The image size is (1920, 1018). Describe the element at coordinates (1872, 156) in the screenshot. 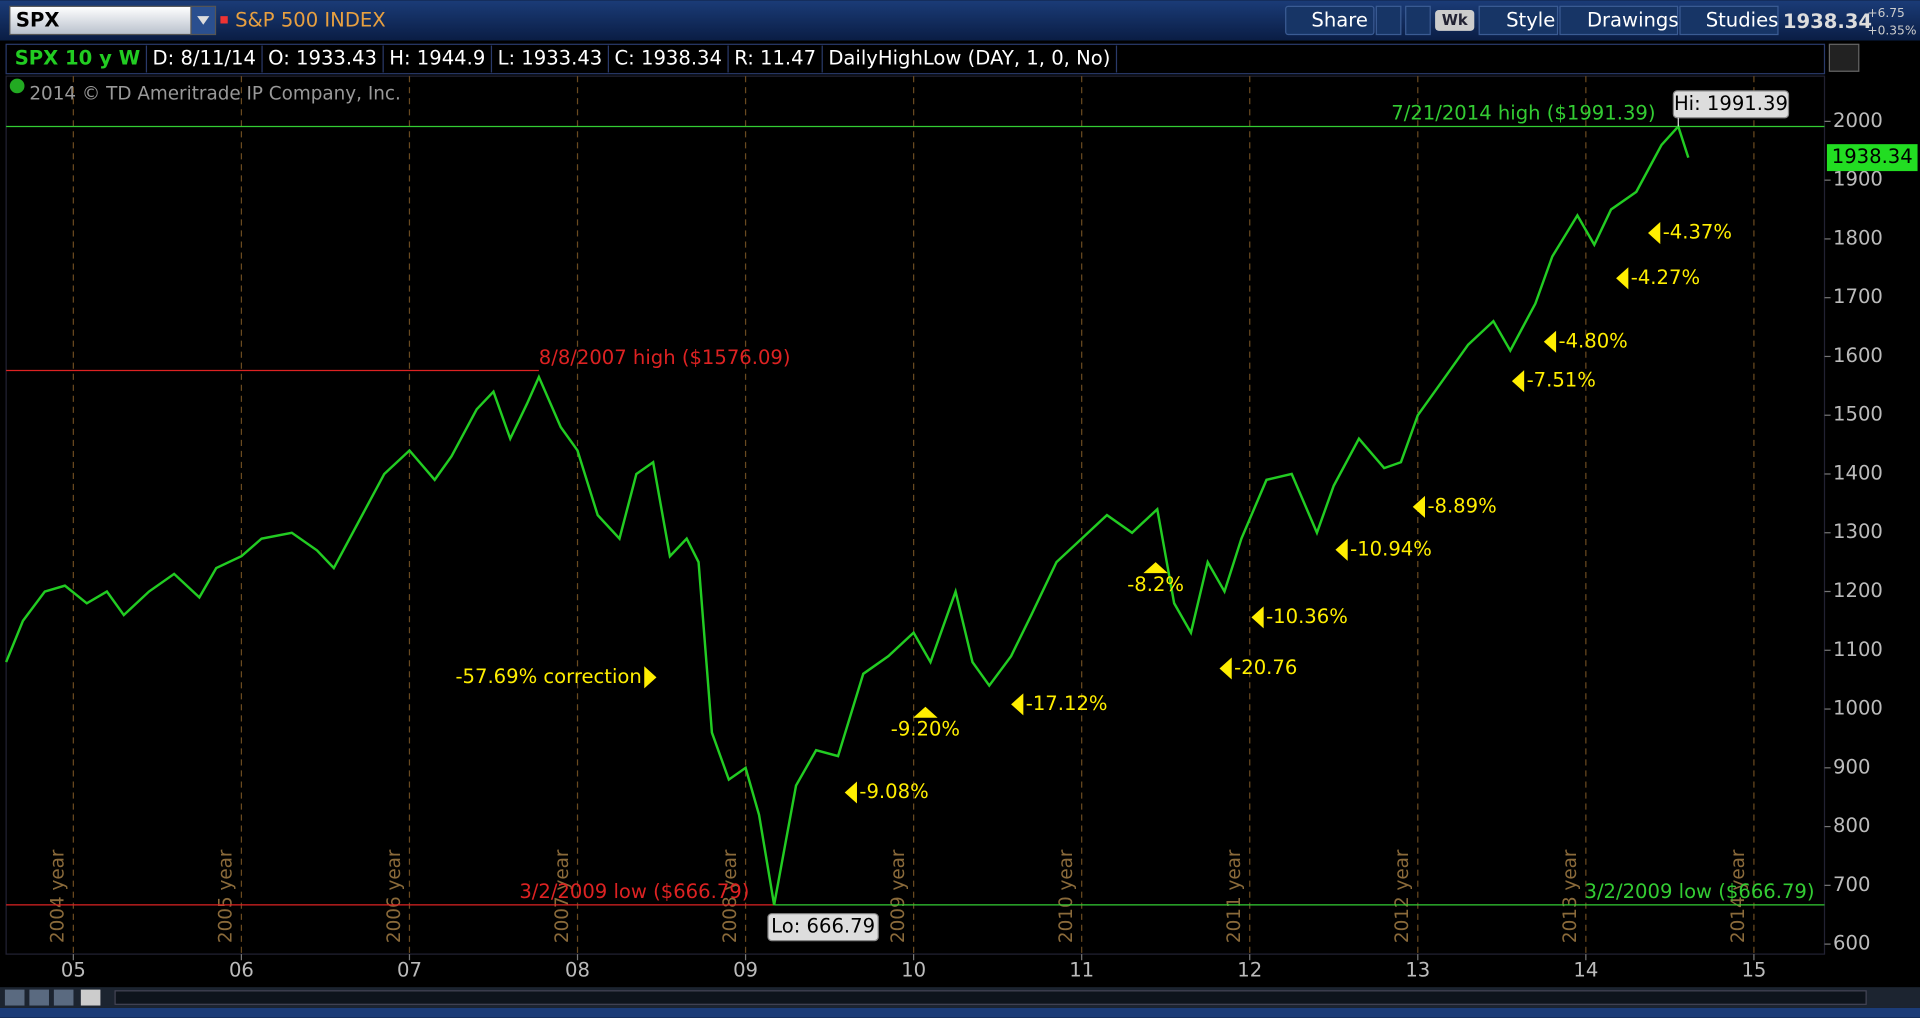

I see `last-price-label: 1938.34` at that location.